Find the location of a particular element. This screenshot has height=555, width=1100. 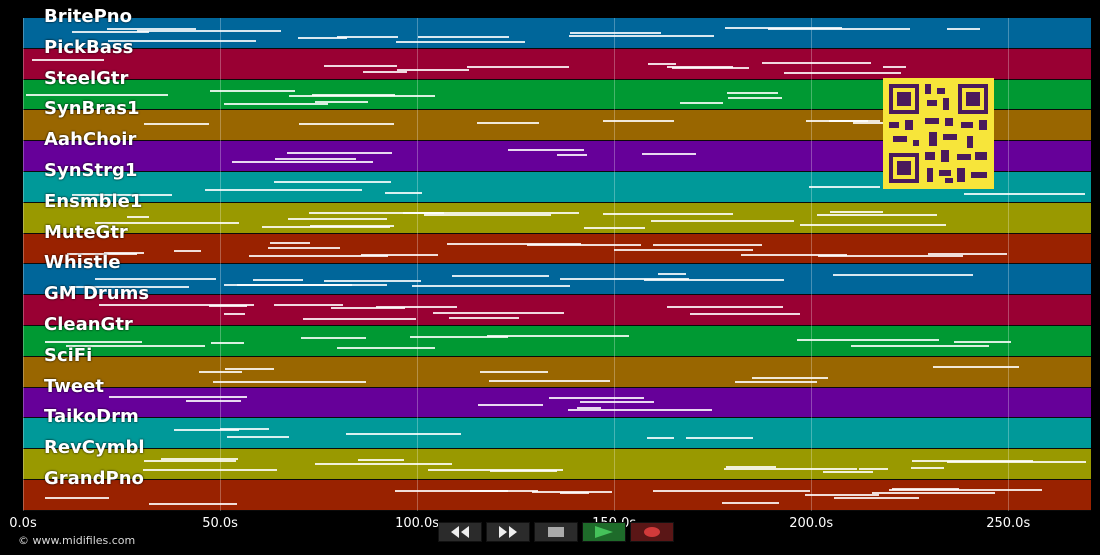

track-name: TaikoDrm is located at coordinates (91, 417).